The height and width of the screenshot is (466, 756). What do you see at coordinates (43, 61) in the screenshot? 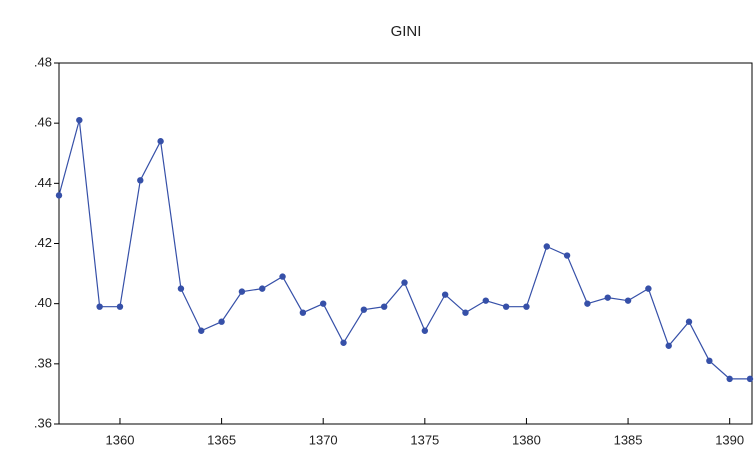
I see `y-tick-label: .48` at bounding box center [43, 61].